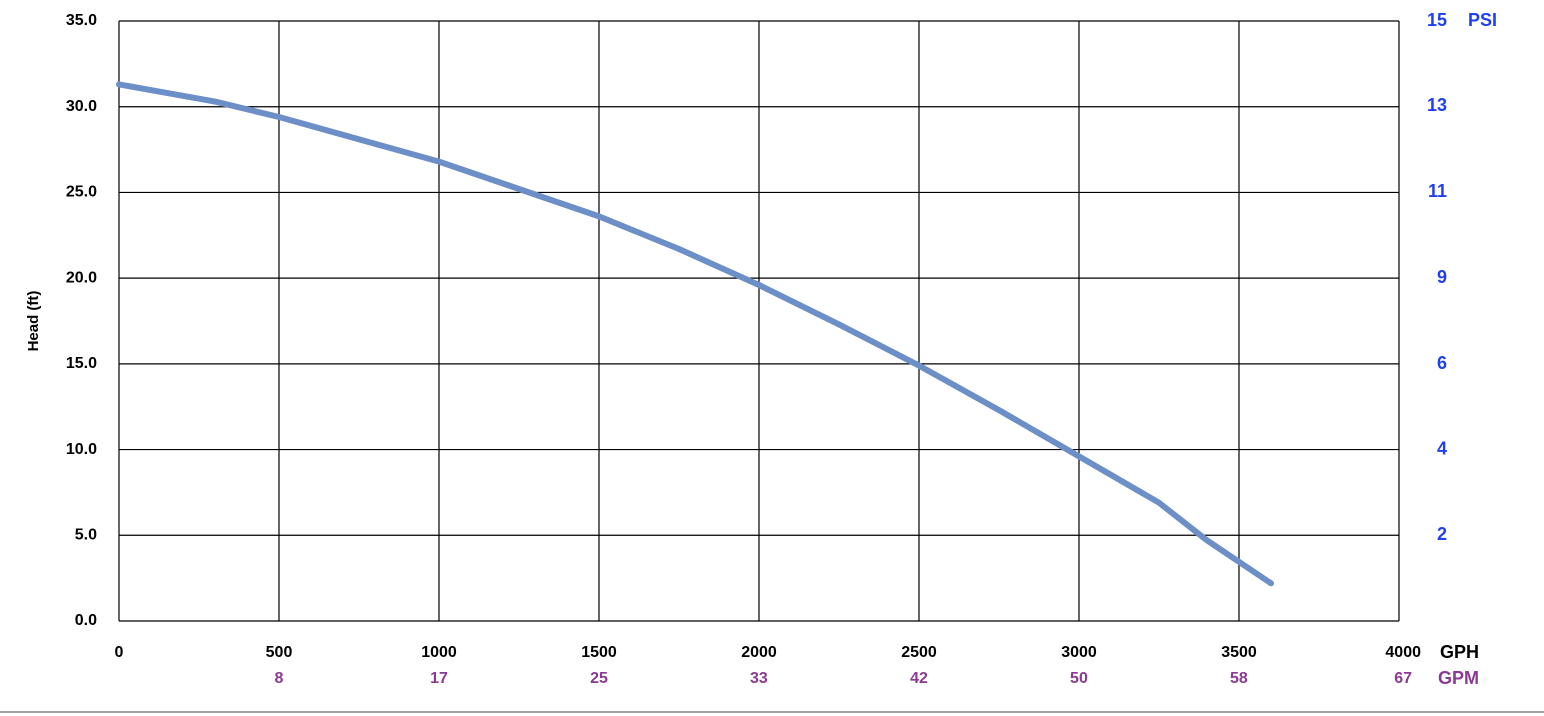 The height and width of the screenshot is (716, 1544). What do you see at coordinates (599, 652) in the screenshot?
I see `x-tick-label: 1500` at bounding box center [599, 652].